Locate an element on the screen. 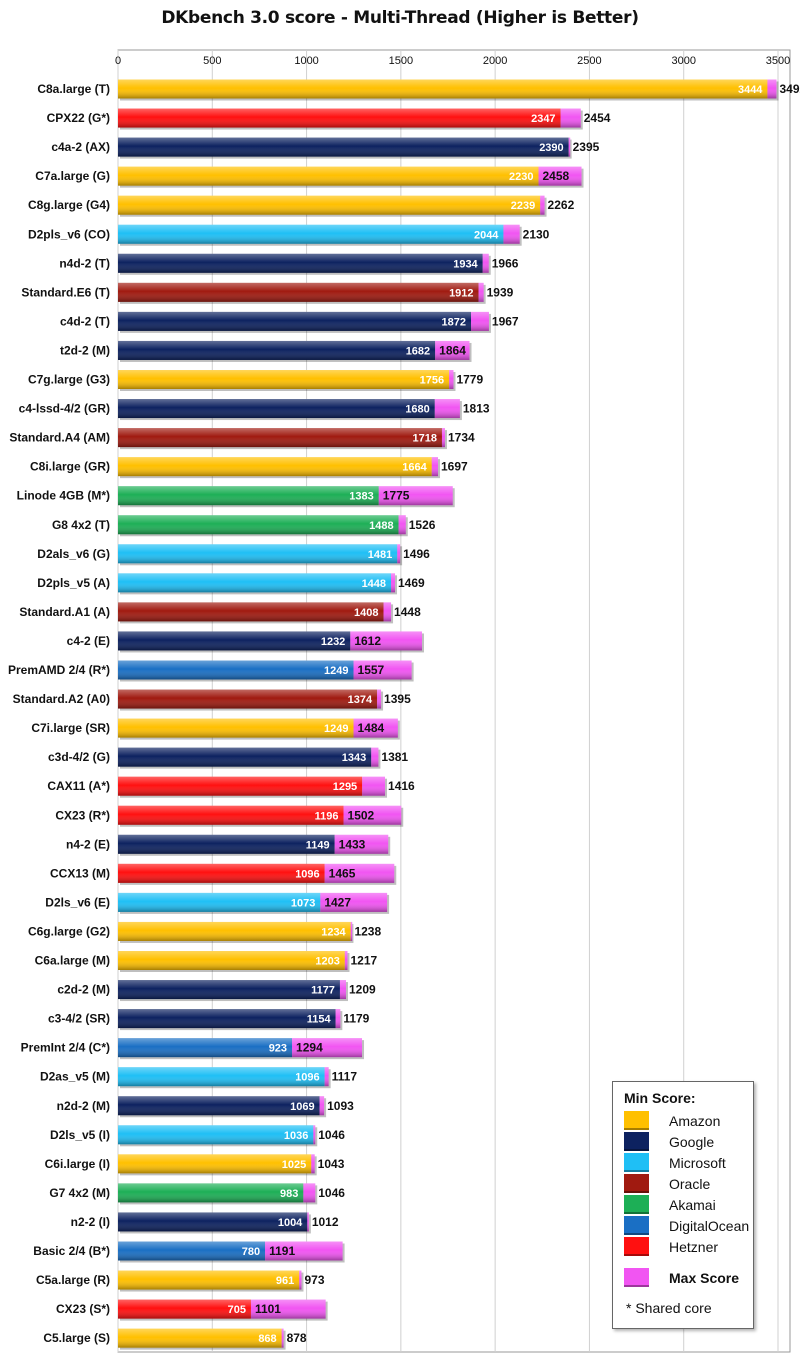  category-label: CCX13 (M) is located at coordinates (80, 873).